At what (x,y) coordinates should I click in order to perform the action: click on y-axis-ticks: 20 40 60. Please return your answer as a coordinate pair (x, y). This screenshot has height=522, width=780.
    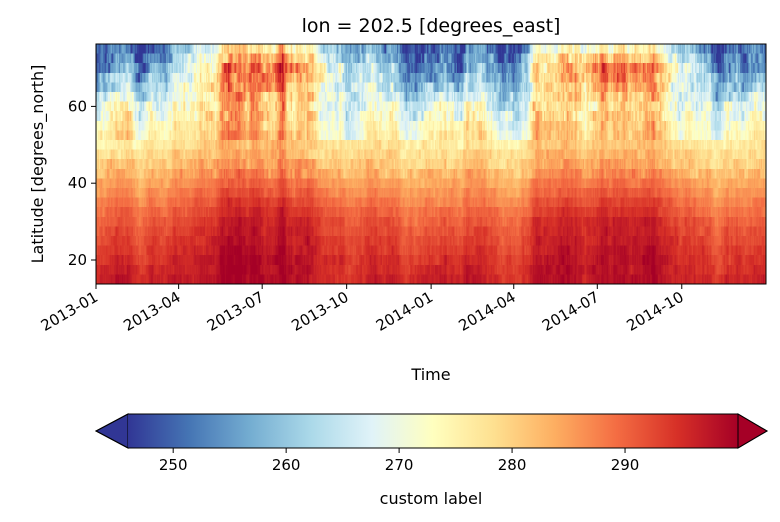
    Looking at the image, I should click on (82, 183).